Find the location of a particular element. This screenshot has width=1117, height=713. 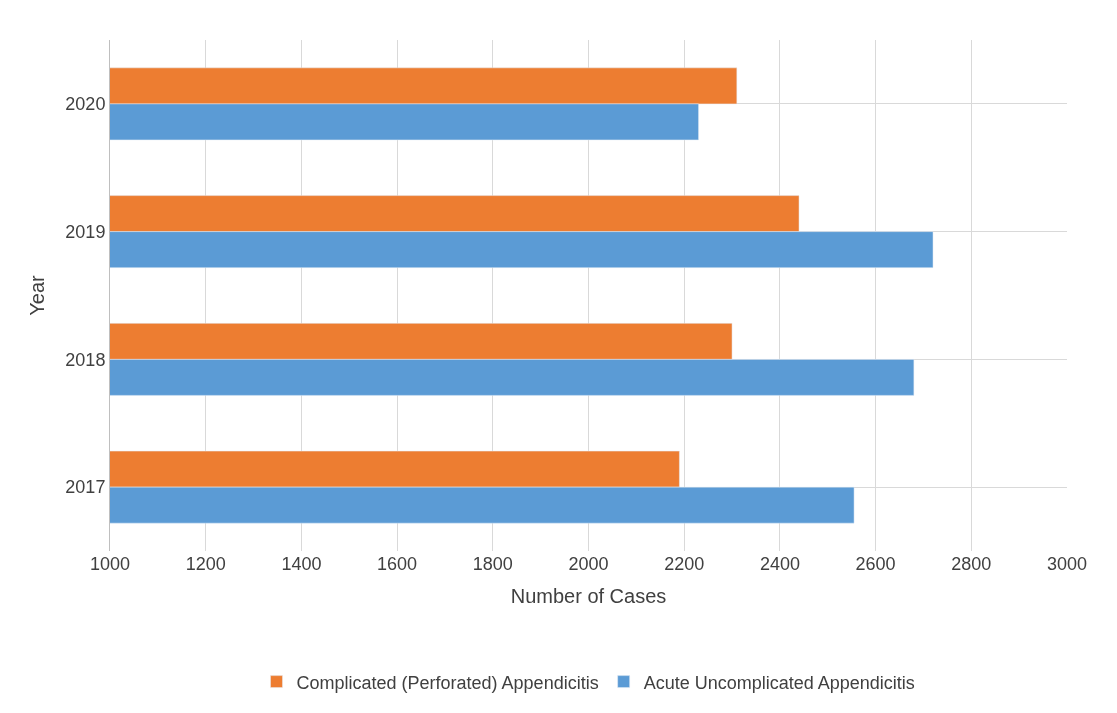

x-tick-label: 1400 is located at coordinates (301, 564).